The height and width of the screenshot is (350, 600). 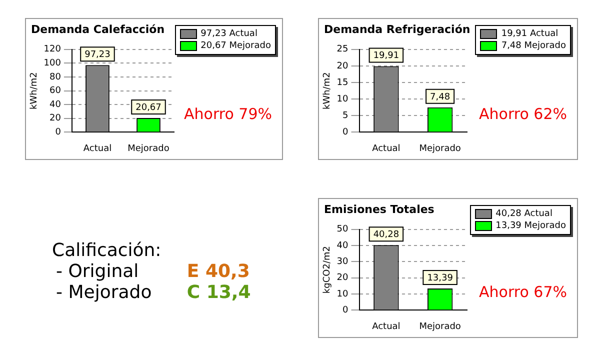 I want to click on y-tick-label: 30, so click(x=342, y=262).